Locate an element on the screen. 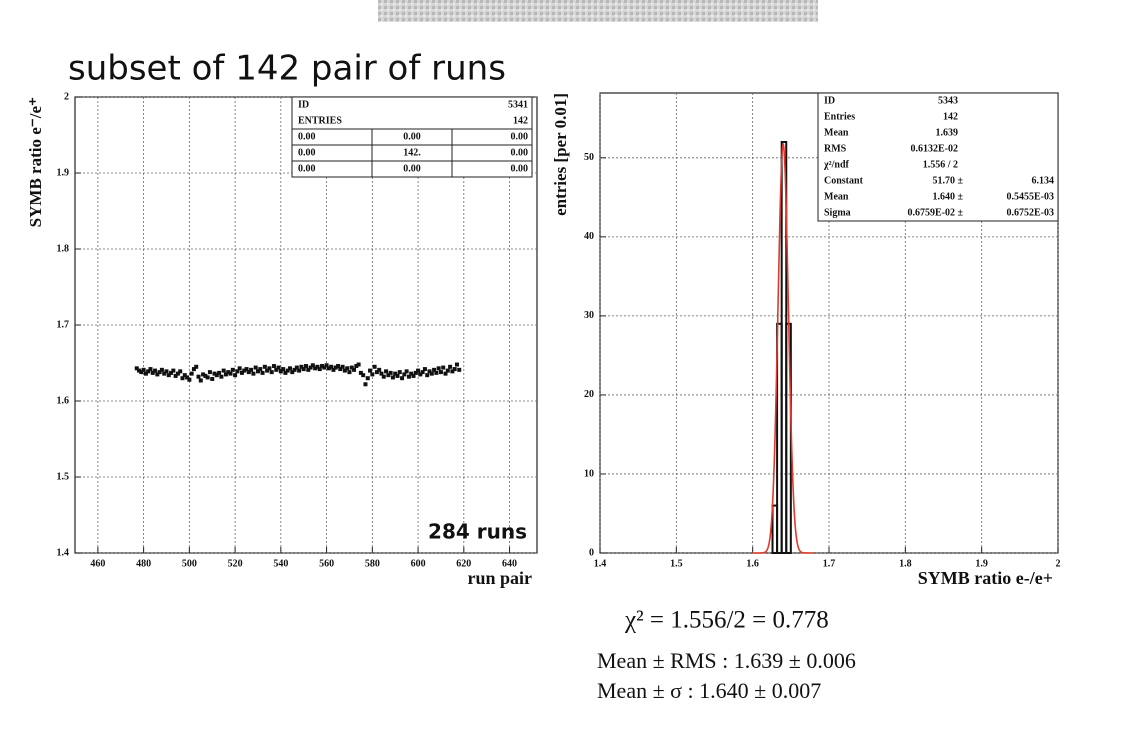 The width and height of the screenshot is (1121, 741). y-tick-label: 1.9 is located at coordinates (63, 172).